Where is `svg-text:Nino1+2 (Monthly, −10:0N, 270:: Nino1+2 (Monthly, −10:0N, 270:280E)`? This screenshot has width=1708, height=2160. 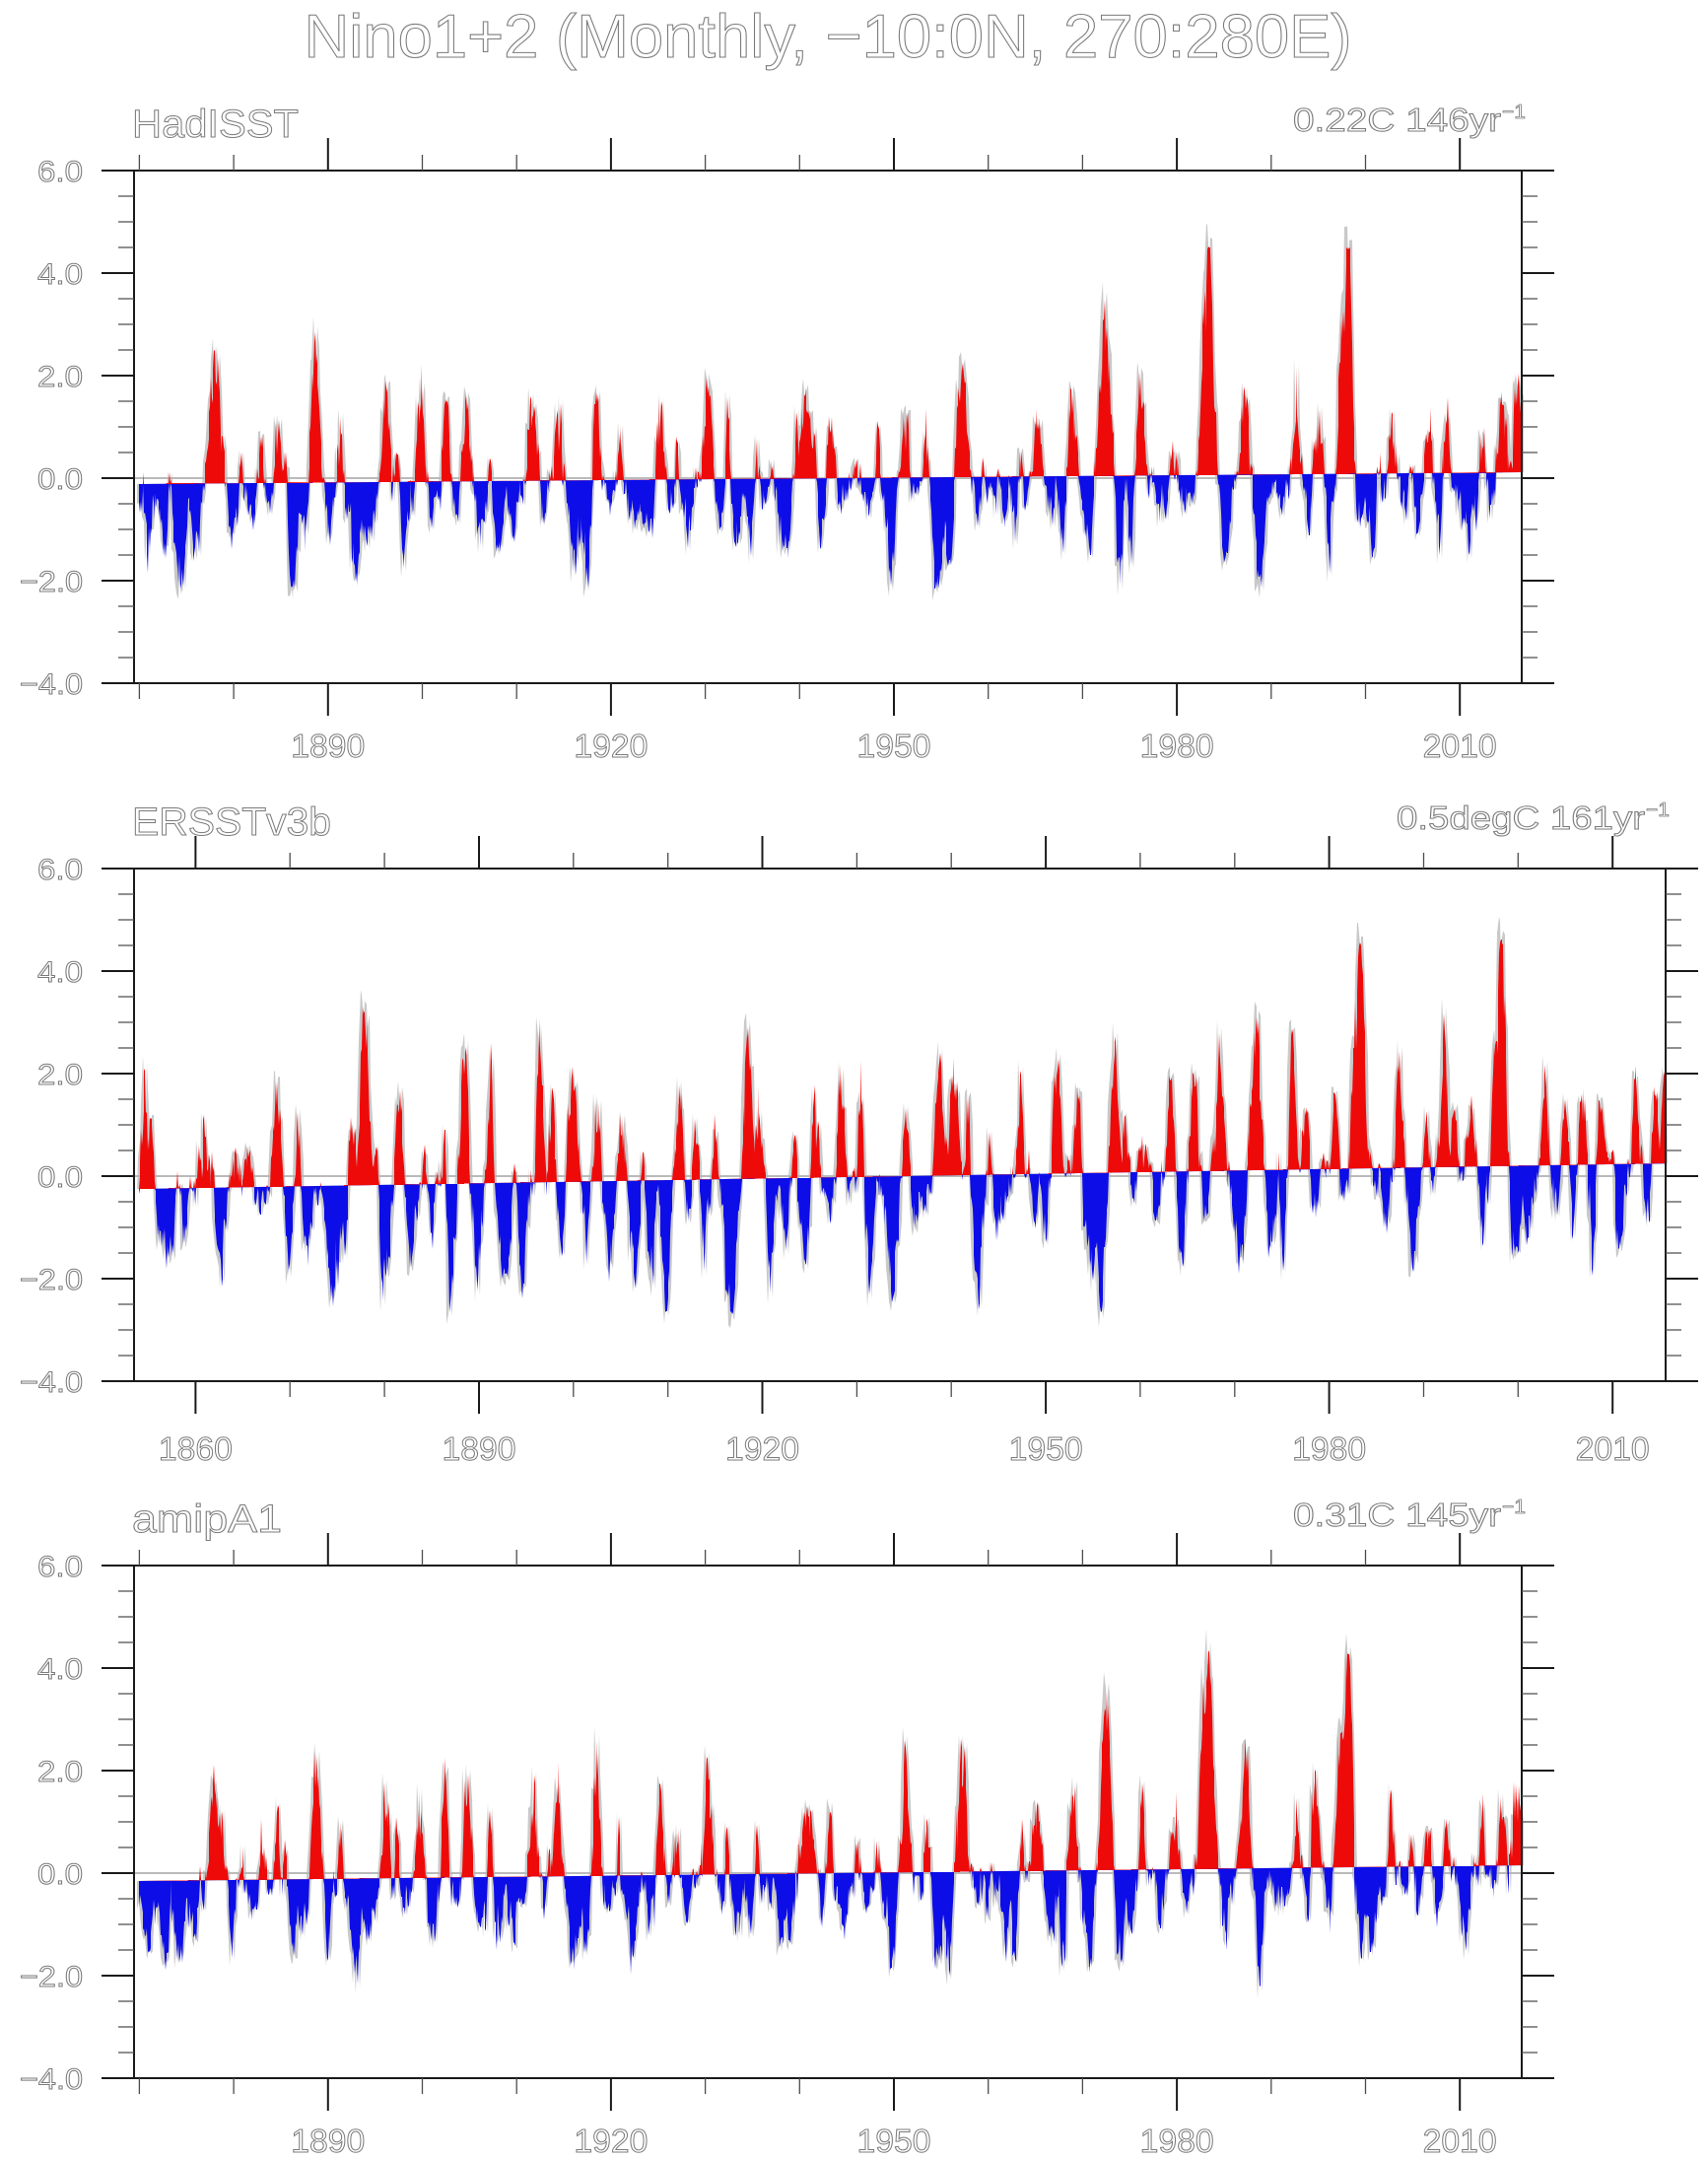 svg-text:Nino1+2 (Monthly, −10:0N, 270:: Nino1+2 (Monthly, −10:0N, 270:280E) is located at coordinates (828, 37).